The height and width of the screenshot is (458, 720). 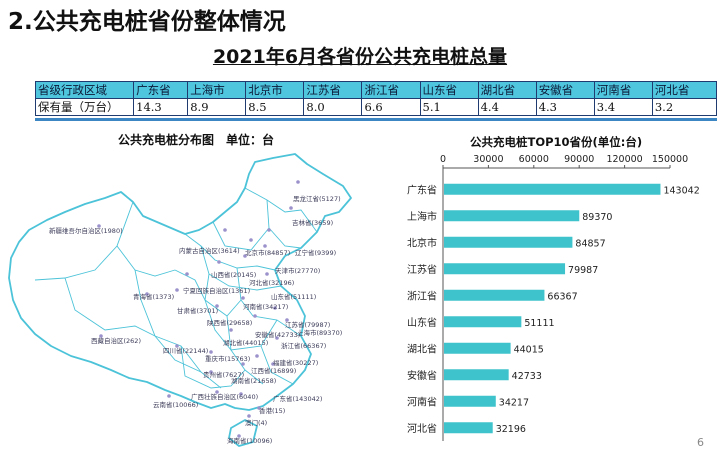 What do you see at coordinates (422, 401) in the screenshot?
I see `category-label: 河南省` at bounding box center [422, 401].